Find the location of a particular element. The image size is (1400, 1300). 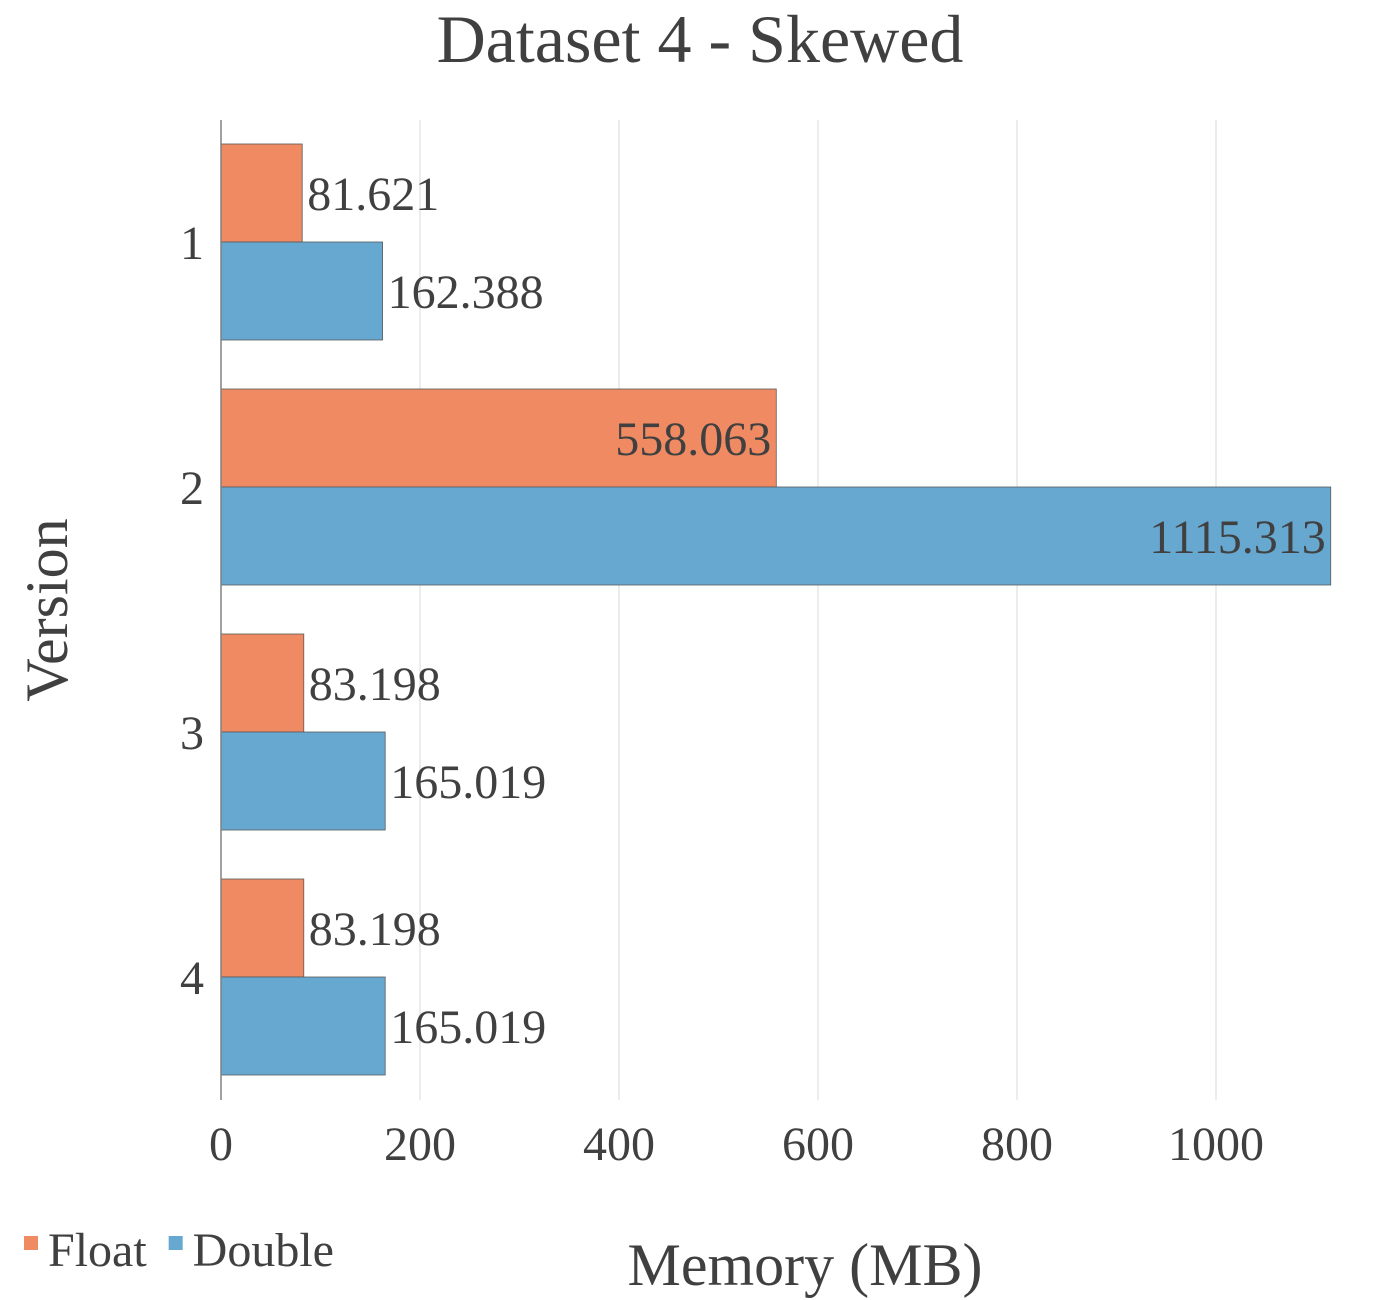

x-axis-title: Memory (MB) is located at coordinates (805, 1265).